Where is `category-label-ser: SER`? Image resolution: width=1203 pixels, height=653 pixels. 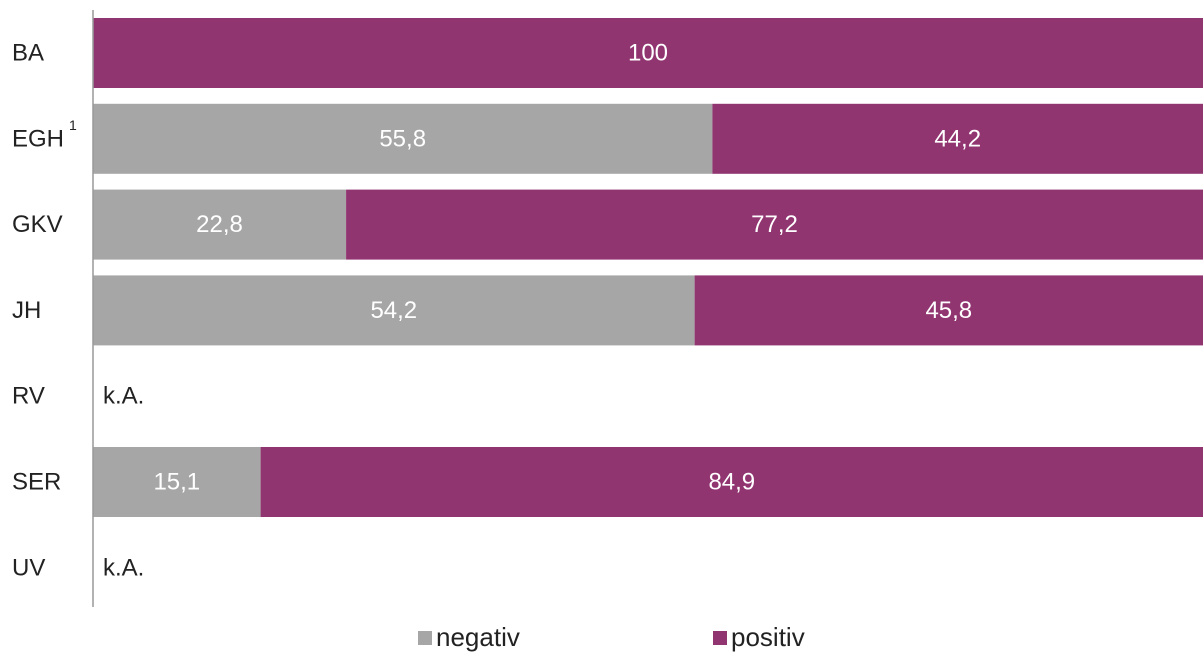
category-label-ser: SER is located at coordinates (36, 482).